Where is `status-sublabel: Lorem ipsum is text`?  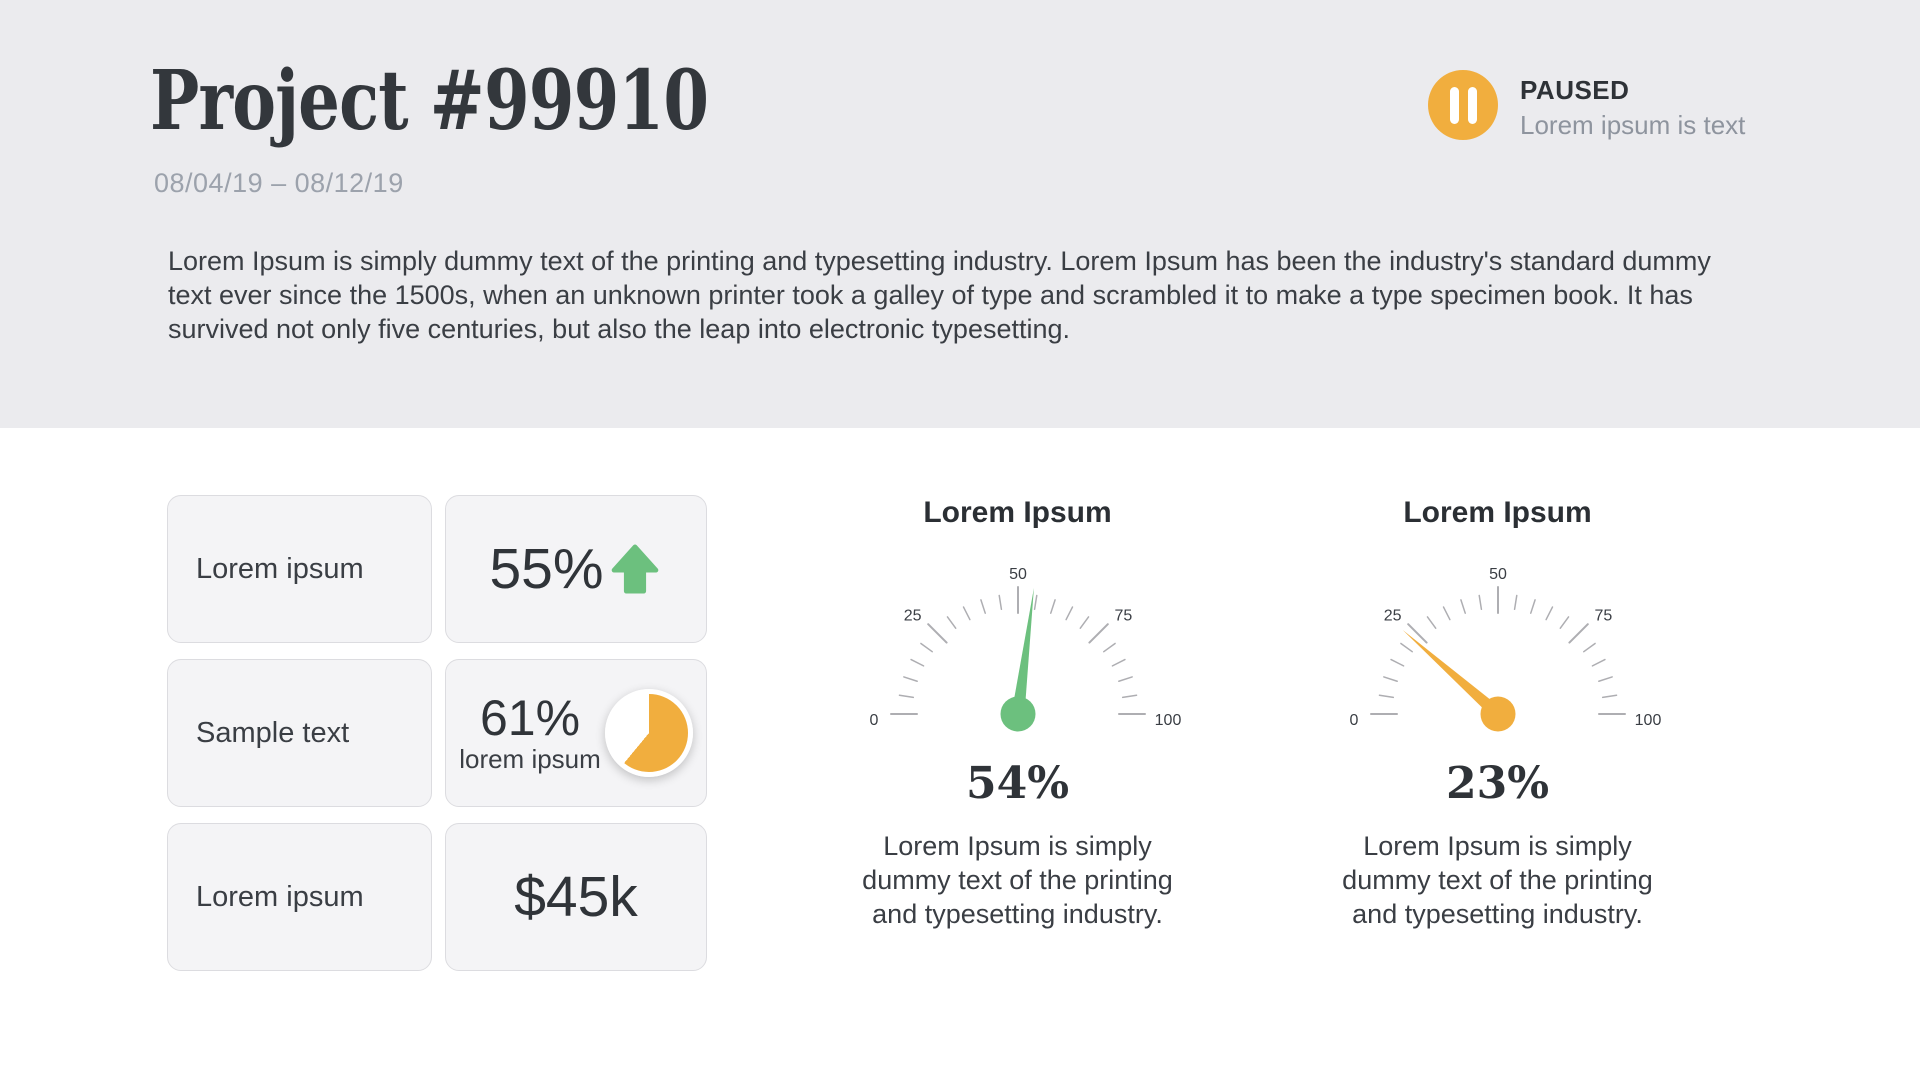 status-sublabel: Lorem ipsum is text is located at coordinates (1633, 125).